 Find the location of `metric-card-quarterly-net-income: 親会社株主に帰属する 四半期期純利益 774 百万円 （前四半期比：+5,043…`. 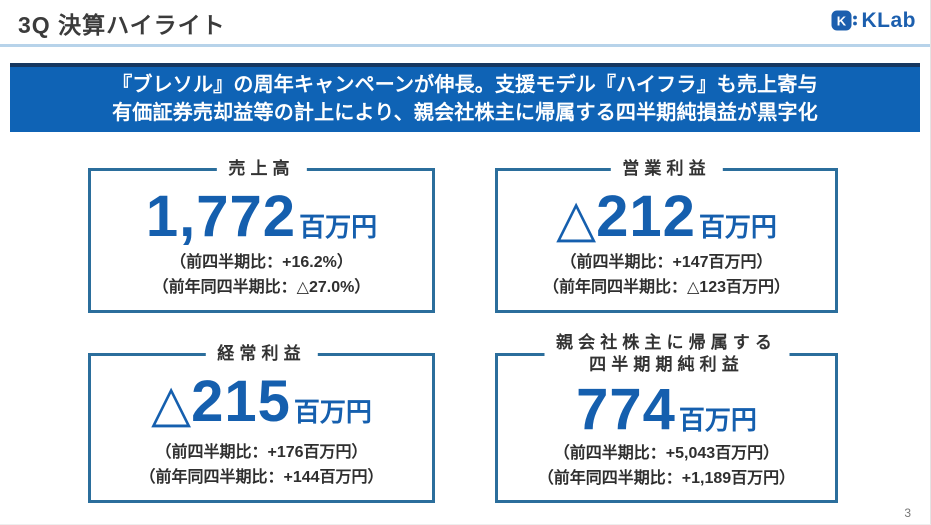

metric-card-quarterly-net-income: 親会社株主に帰属する 四半期期純利益 774 百万円 （前四半期比：+5,043… is located at coordinates (666, 417).